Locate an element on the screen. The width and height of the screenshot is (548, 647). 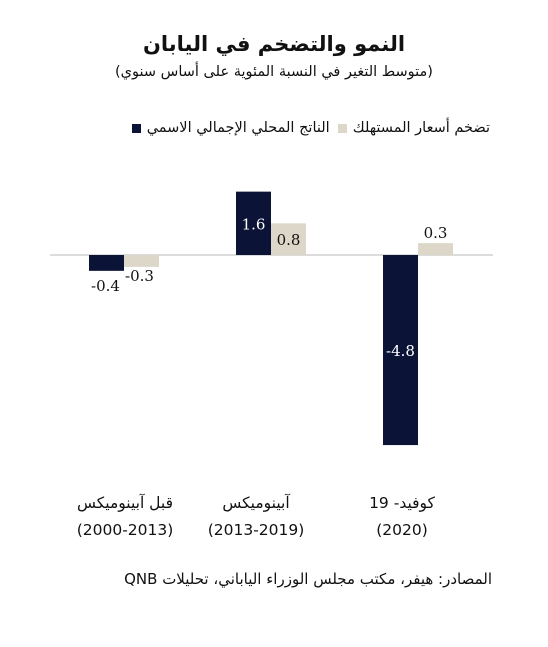
category-name-pre-abenomics: قبل آبينوميكس is located at coordinates (125, 503).